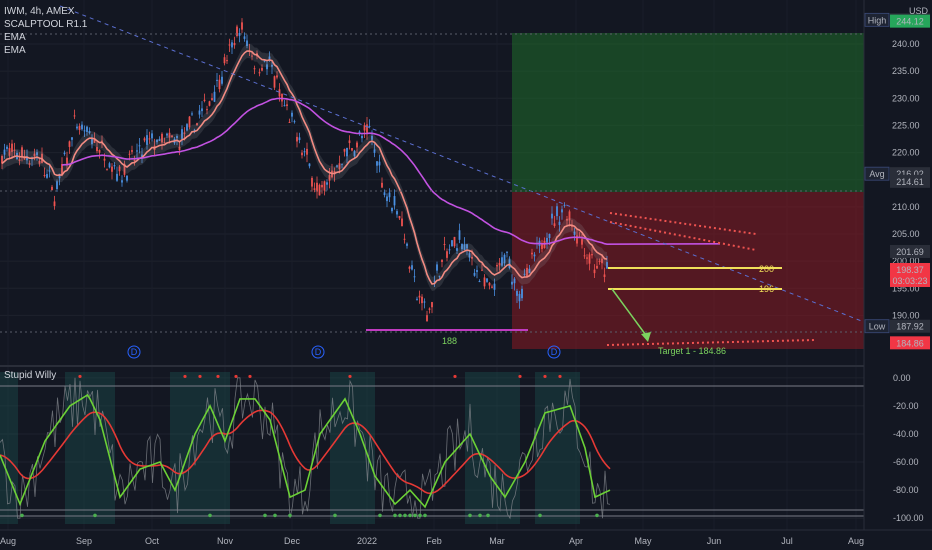  Describe the element at coordinates (910, 252) in the screenshot. I see `price-tag-value: 201.69` at that location.